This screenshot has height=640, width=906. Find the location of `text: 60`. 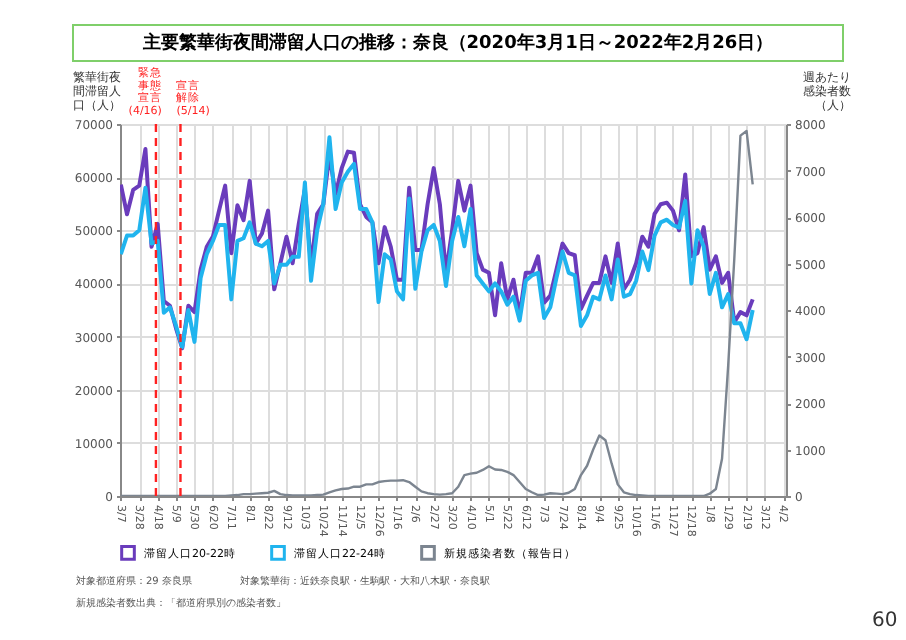

text: 60 is located at coordinates (885, 621).